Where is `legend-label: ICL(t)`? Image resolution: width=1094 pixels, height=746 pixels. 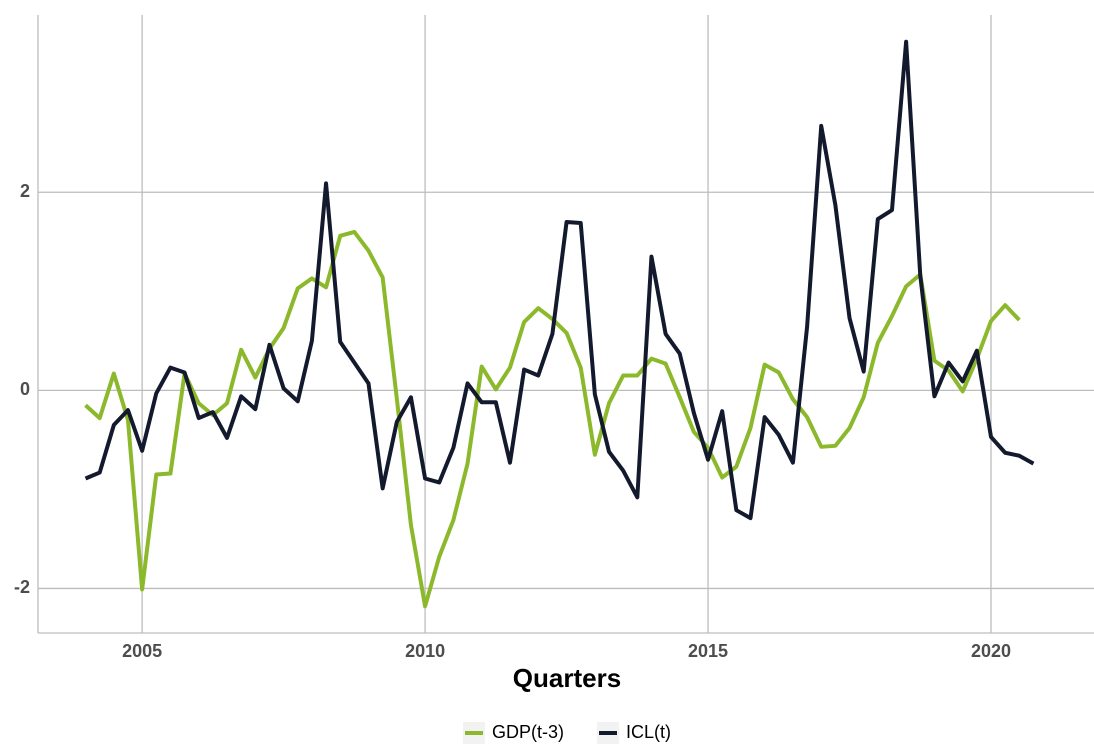
legend-label: ICL(t) is located at coordinates (648, 732).